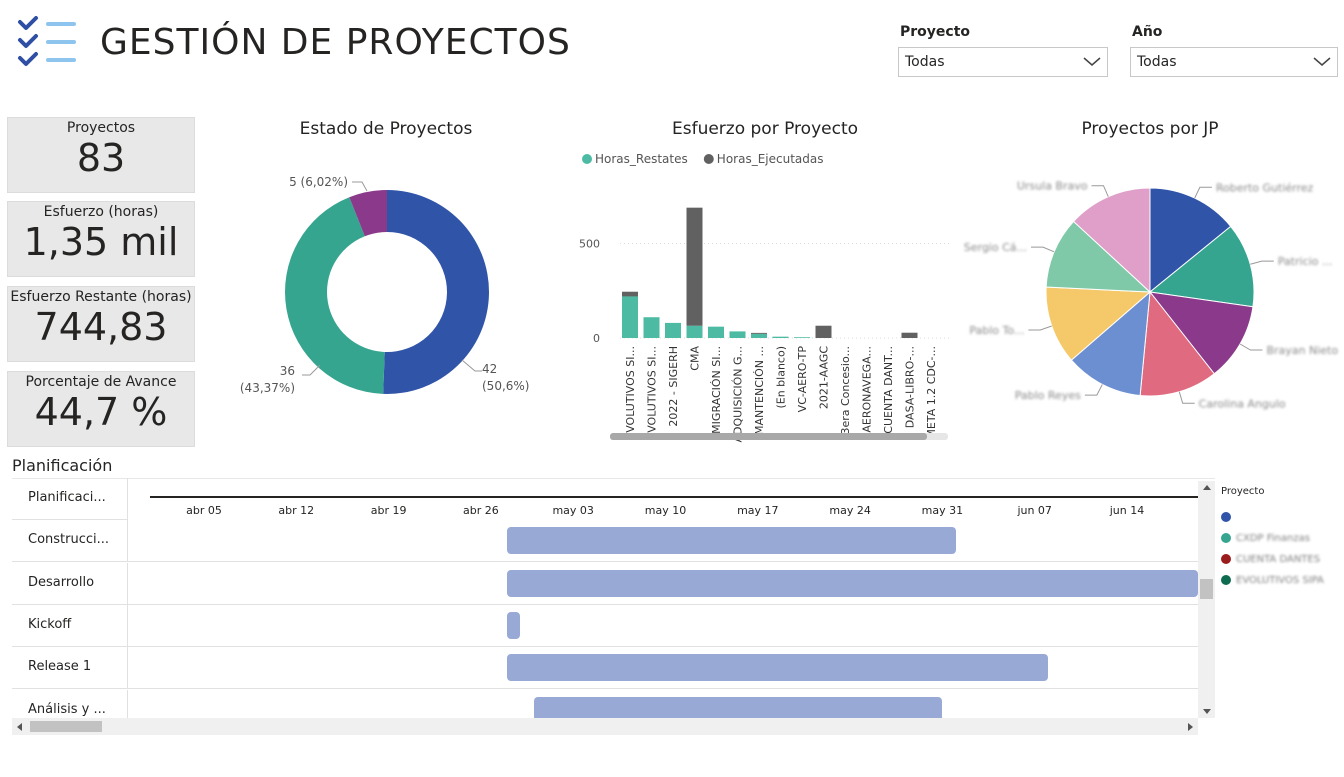 The width and height of the screenshot is (1344, 777). I want to click on year-filter-label: Año, so click(1147, 32).